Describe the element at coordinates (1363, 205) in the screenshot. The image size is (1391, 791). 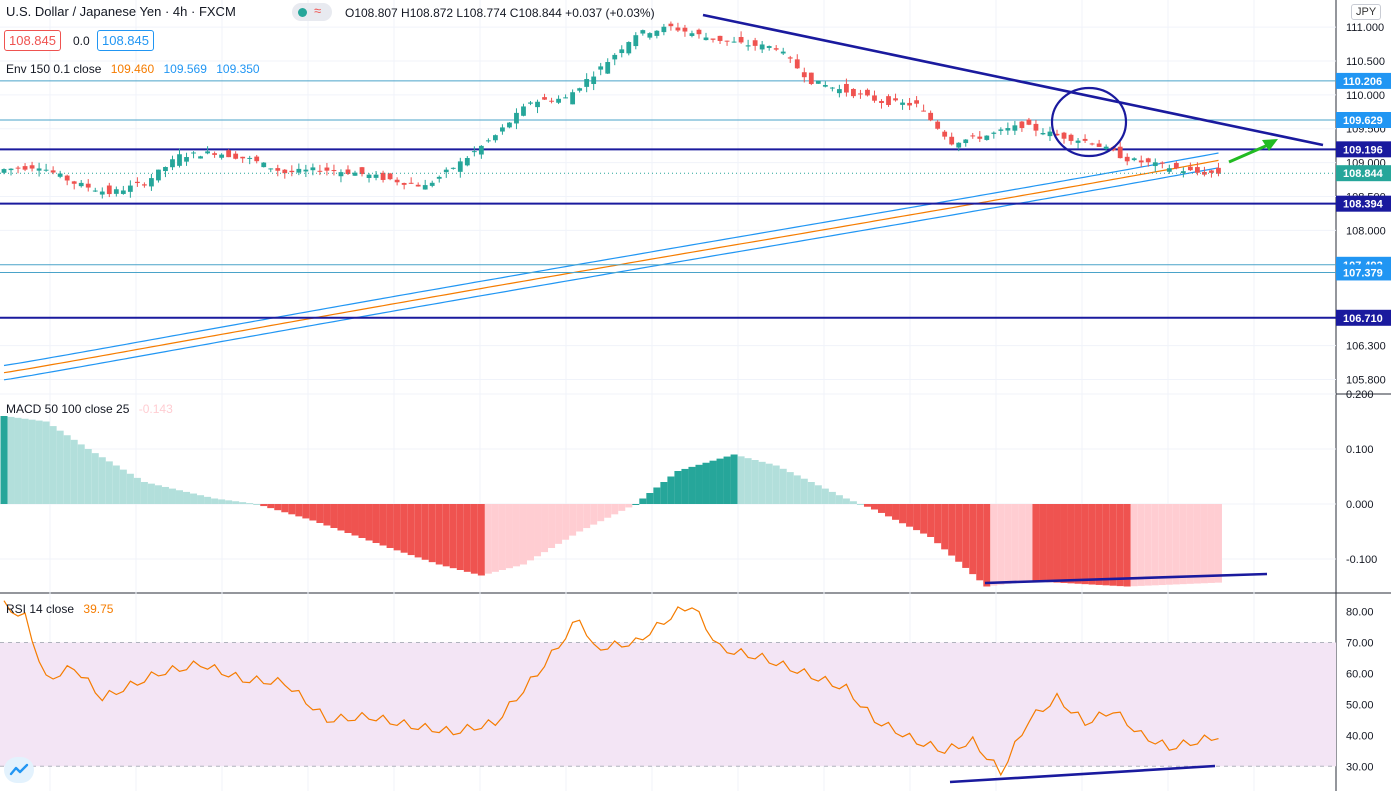
I see `price-level-label: 108.394` at that location.